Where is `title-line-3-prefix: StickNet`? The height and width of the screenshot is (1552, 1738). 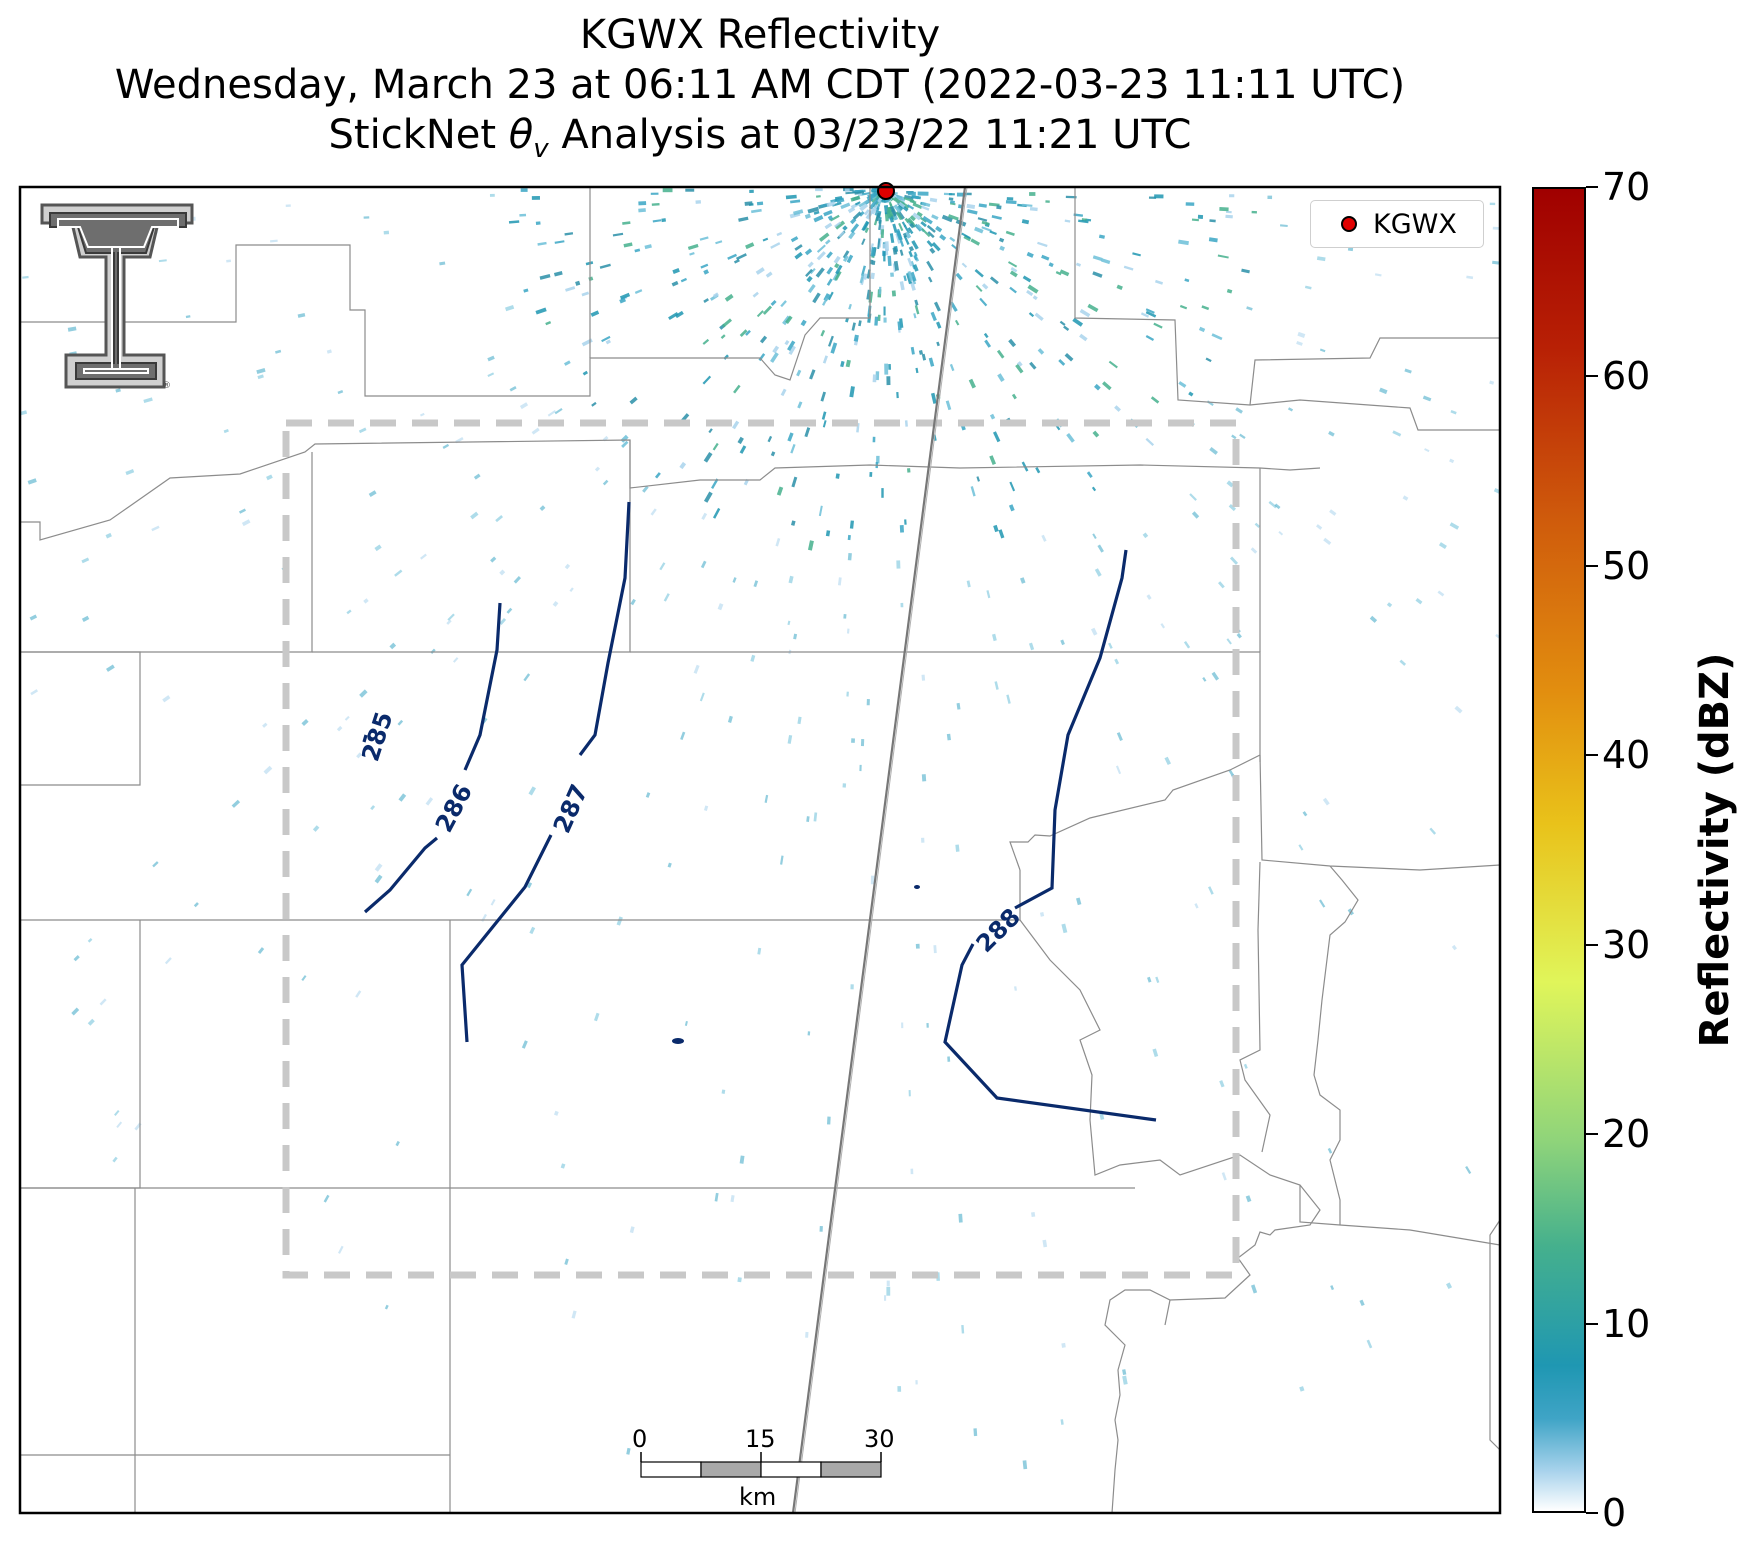
title-line-3-prefix: StickNet is located at coordinates (418, 135).